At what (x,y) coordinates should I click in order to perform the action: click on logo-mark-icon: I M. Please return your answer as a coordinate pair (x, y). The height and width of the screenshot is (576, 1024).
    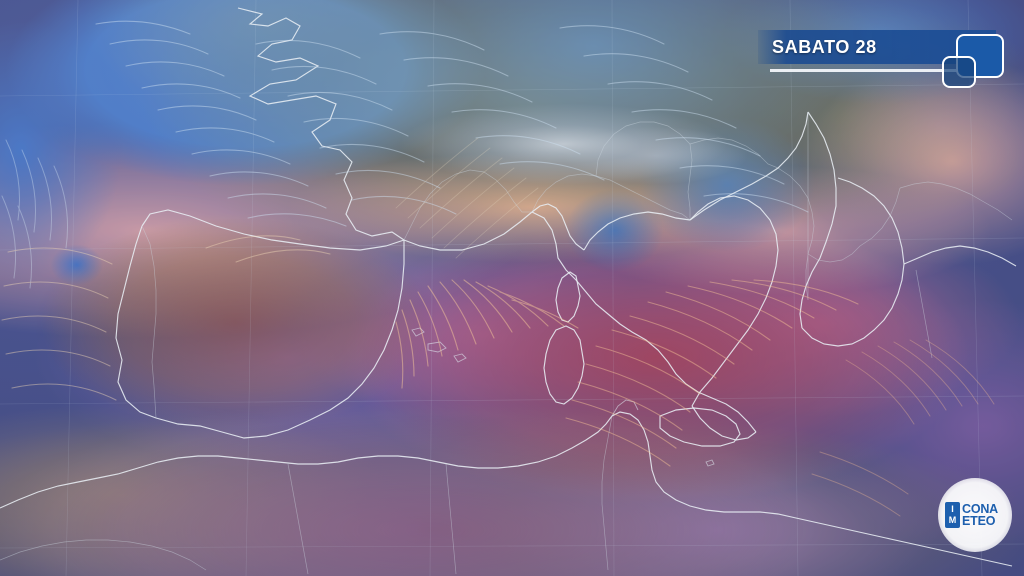
    Looking at the image, I should click on (952, 515).